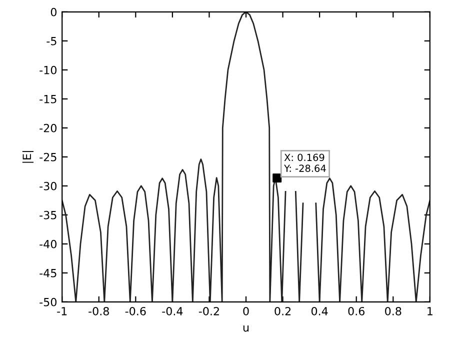 This screenshot has height=340, width=474. I want to click on y-tick-label: -20, so click(48, 128).